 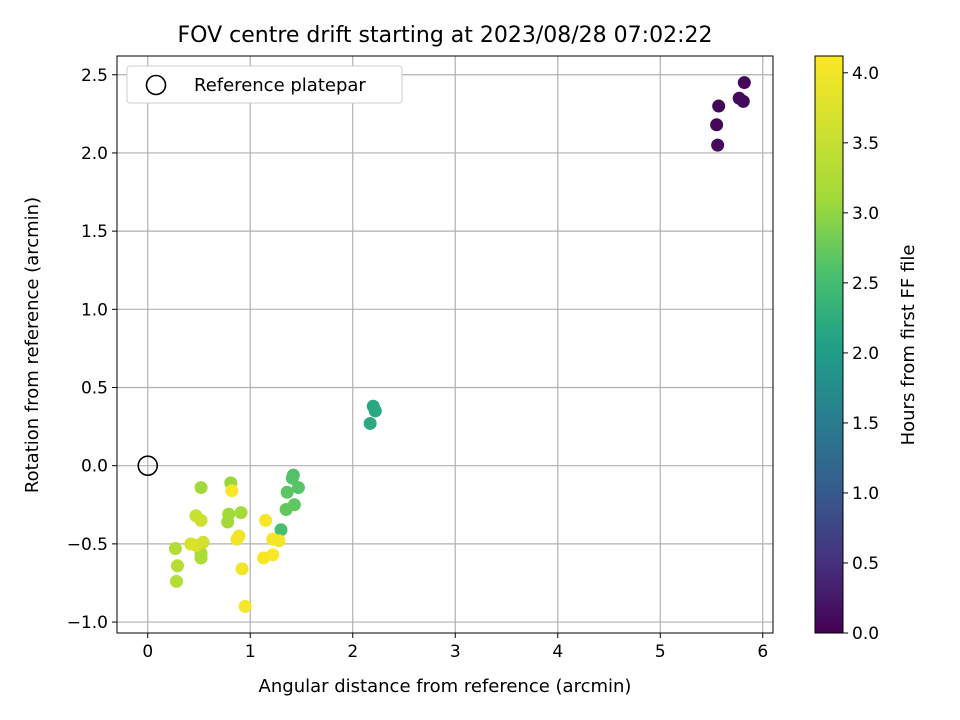 I want to click on x-tick-label: 0, so click(x=147, y=652).